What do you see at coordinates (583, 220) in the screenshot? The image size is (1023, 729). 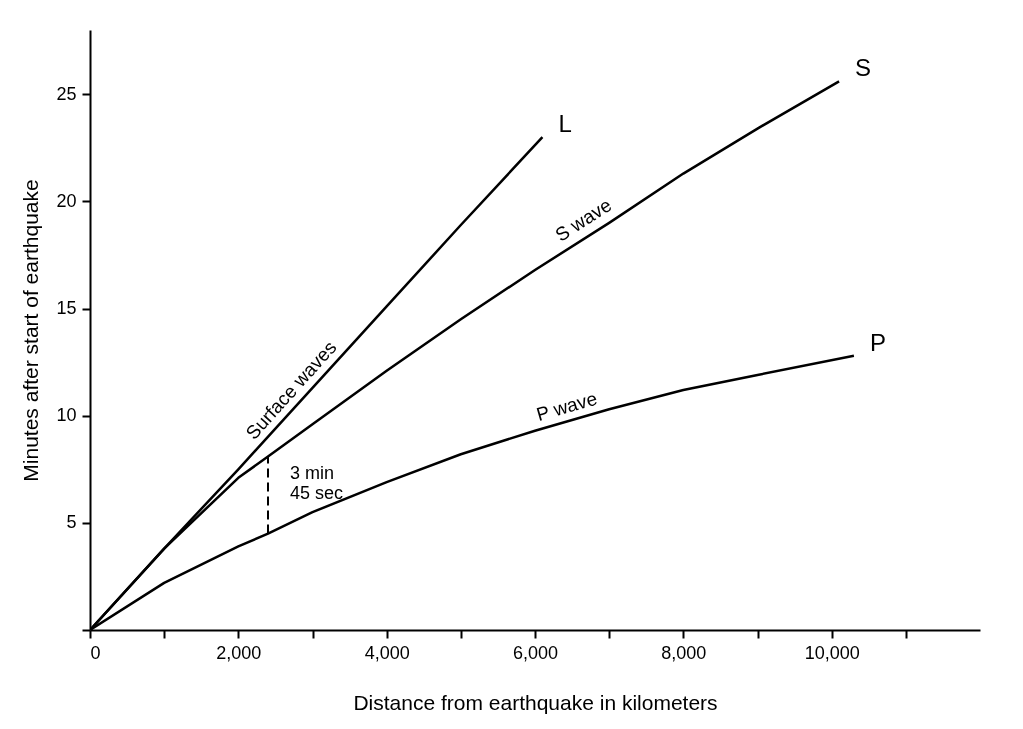 I see `text: S wave` at bounding box center [583, 220].